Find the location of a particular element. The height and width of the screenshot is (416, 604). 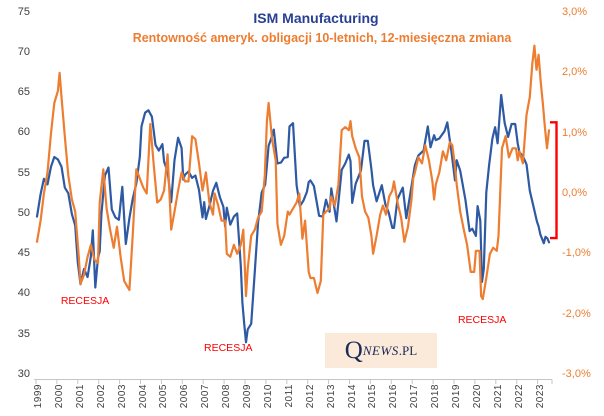

x-axis-year-label: 2002 is located at coordinates (101, 396).